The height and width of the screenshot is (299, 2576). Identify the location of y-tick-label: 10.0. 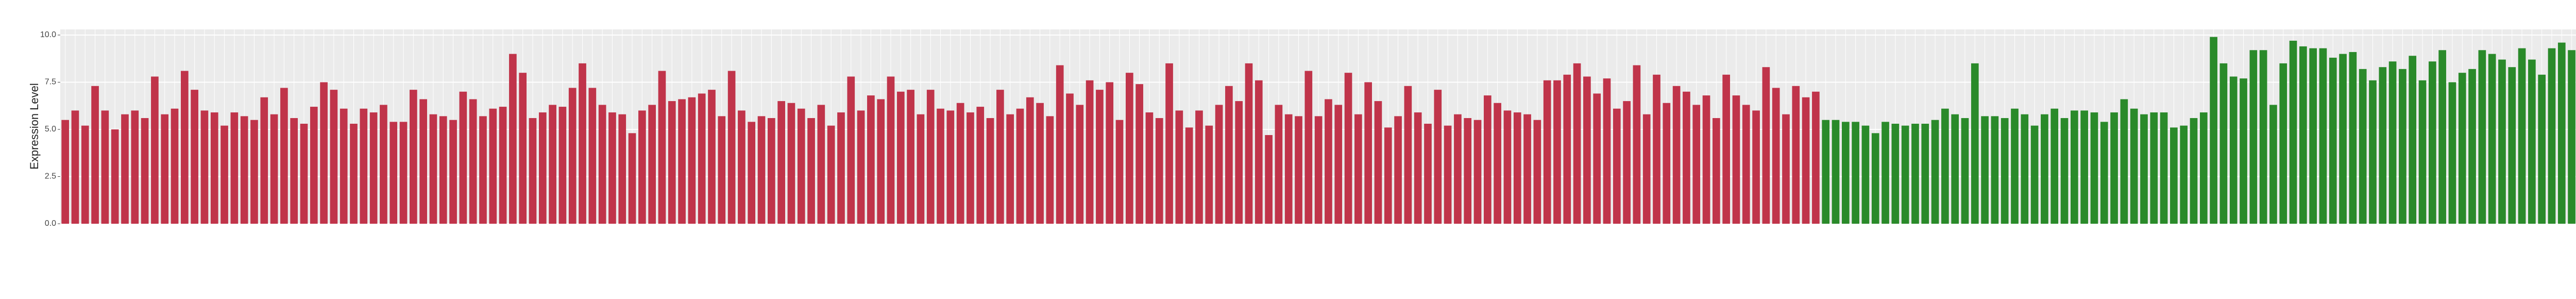
(48, 34).